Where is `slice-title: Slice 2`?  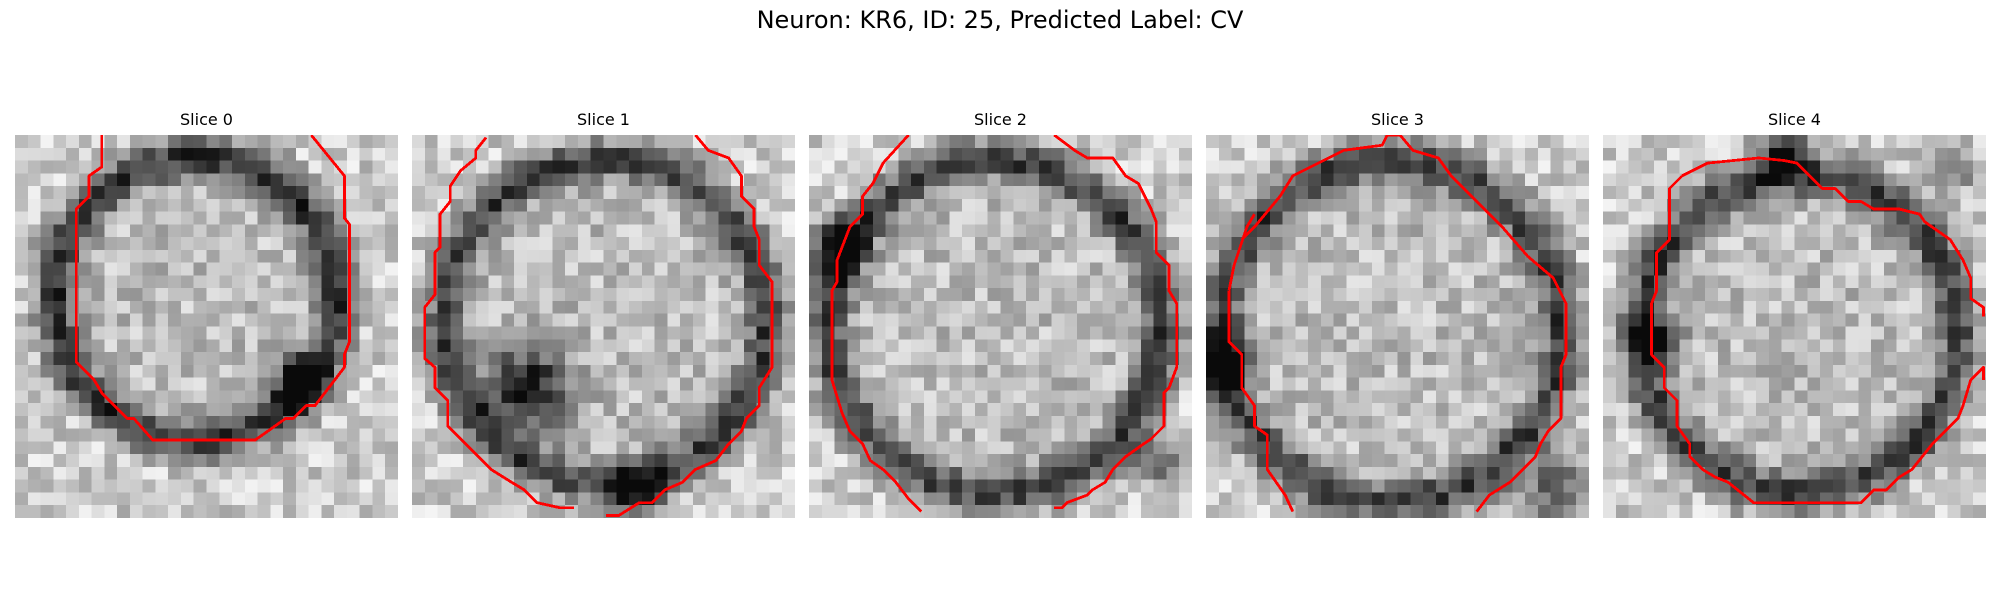
slice-title: Slice 2 is located at coordinates (1000, 119).